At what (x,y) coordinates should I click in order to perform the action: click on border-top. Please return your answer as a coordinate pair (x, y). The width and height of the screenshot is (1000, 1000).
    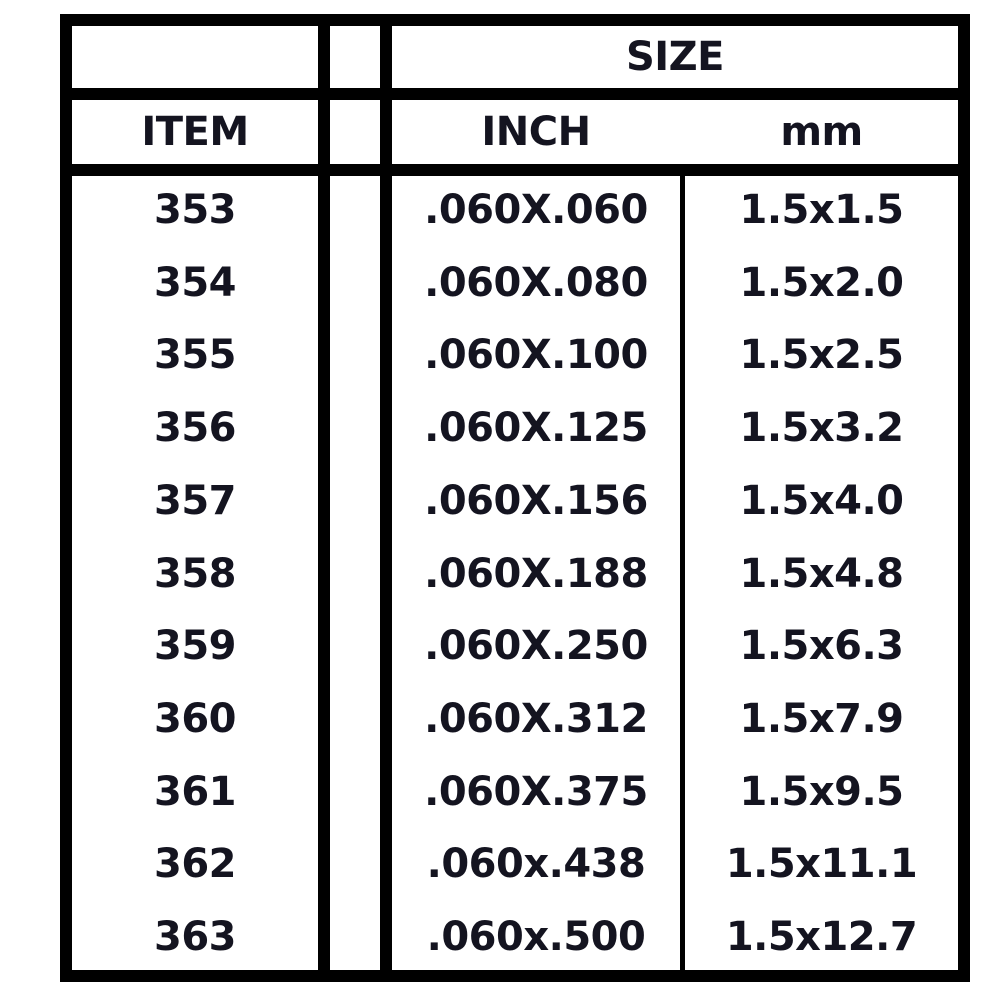
    Looking at the image, I should click on (515, 20).